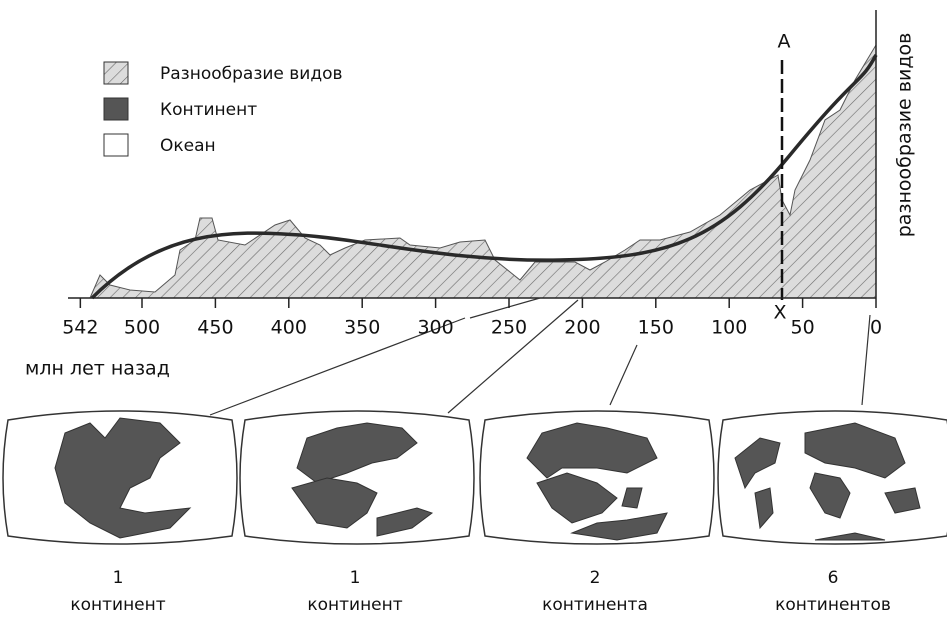  What do you see at coordinates (779, 313) in the screenshot?
I see `marker-label: X` at bounding box center [779, 313].